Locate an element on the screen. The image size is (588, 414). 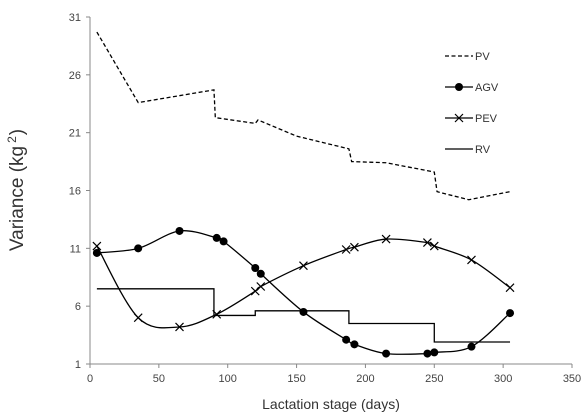
y-tick-label: 31 is located at coordinates (75, 18).